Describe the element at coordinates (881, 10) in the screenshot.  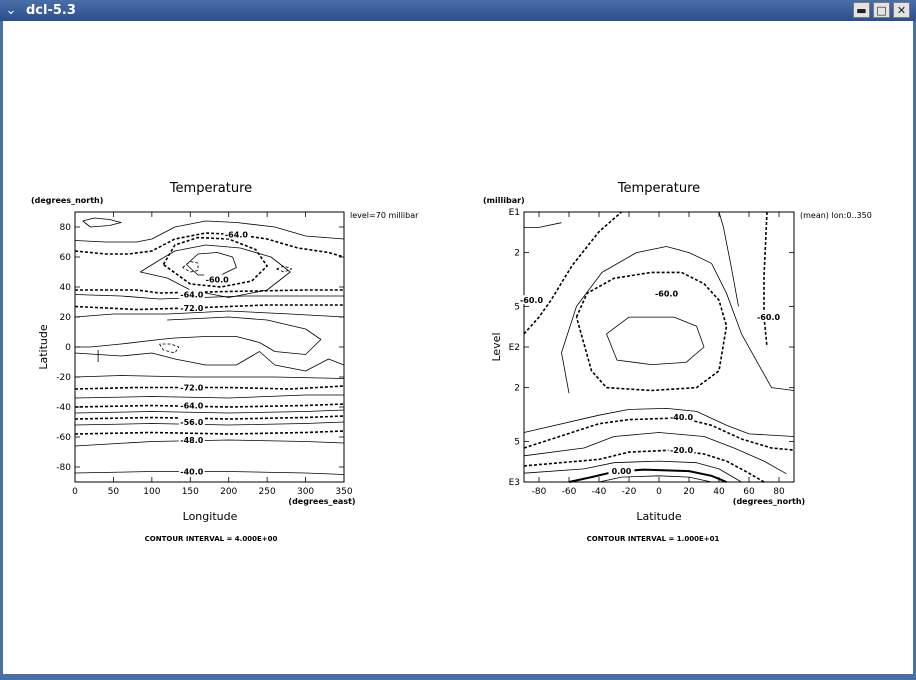
I see `maximize-icon: □` at that location.